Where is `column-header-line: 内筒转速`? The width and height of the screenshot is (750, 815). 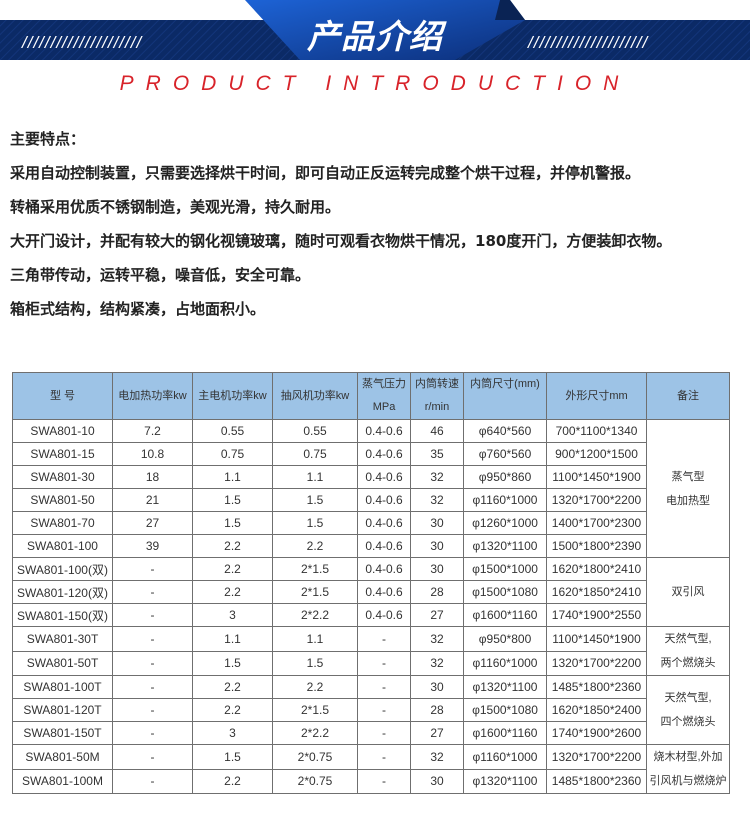 column-header-line: 内筒转速 is located at coordinates (437, 384).